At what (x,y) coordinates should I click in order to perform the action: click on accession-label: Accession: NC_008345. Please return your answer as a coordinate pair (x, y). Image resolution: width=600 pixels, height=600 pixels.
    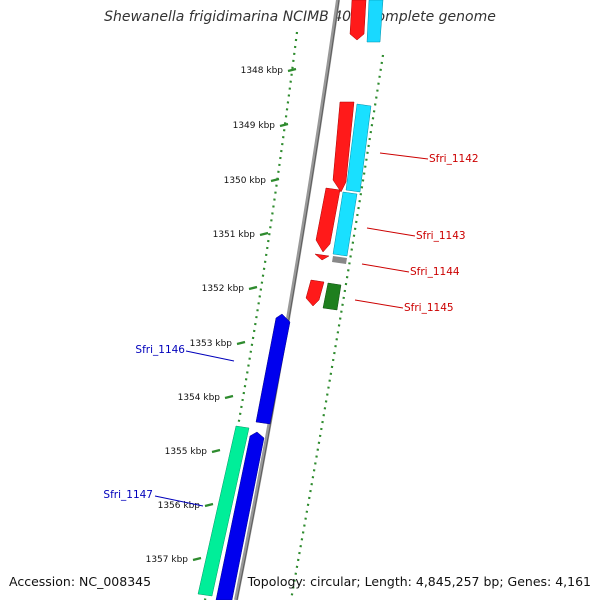
    Looking at the image, I should click on (80, 581).